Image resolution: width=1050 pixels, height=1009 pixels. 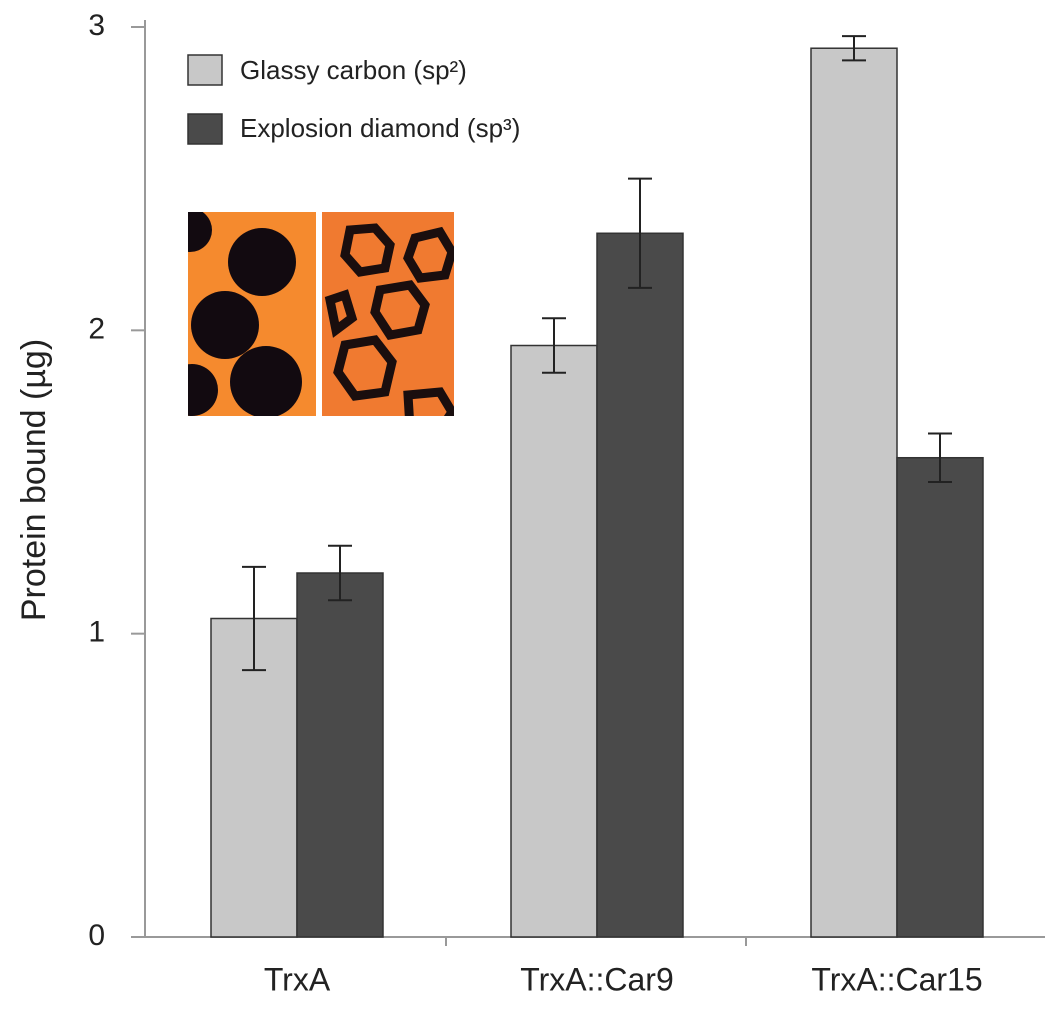 What do you see at coordinates (34, 480) in the screenshot?
I see `y-axis-label: Protein bound (µg)` at bounding box center [34, 480].